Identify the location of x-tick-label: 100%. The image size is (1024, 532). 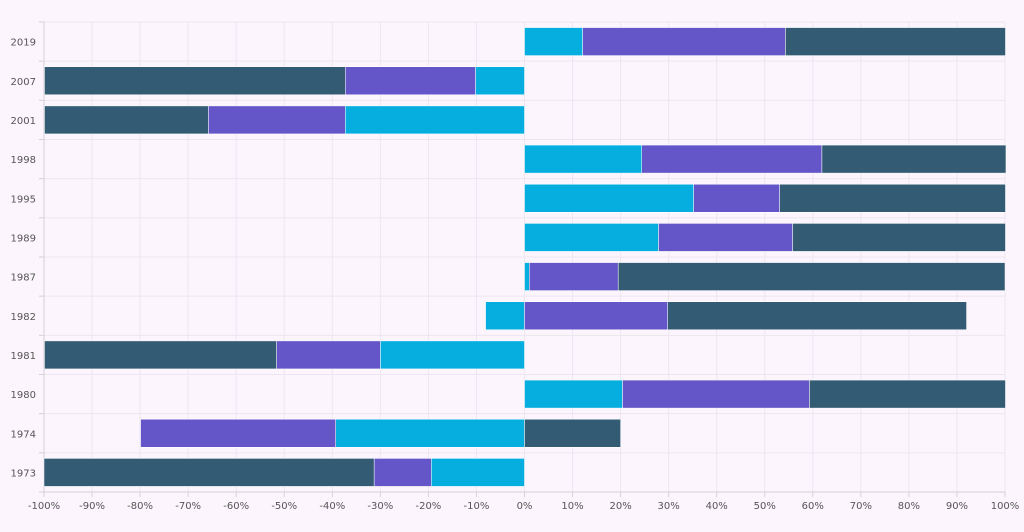
(1005, 506).